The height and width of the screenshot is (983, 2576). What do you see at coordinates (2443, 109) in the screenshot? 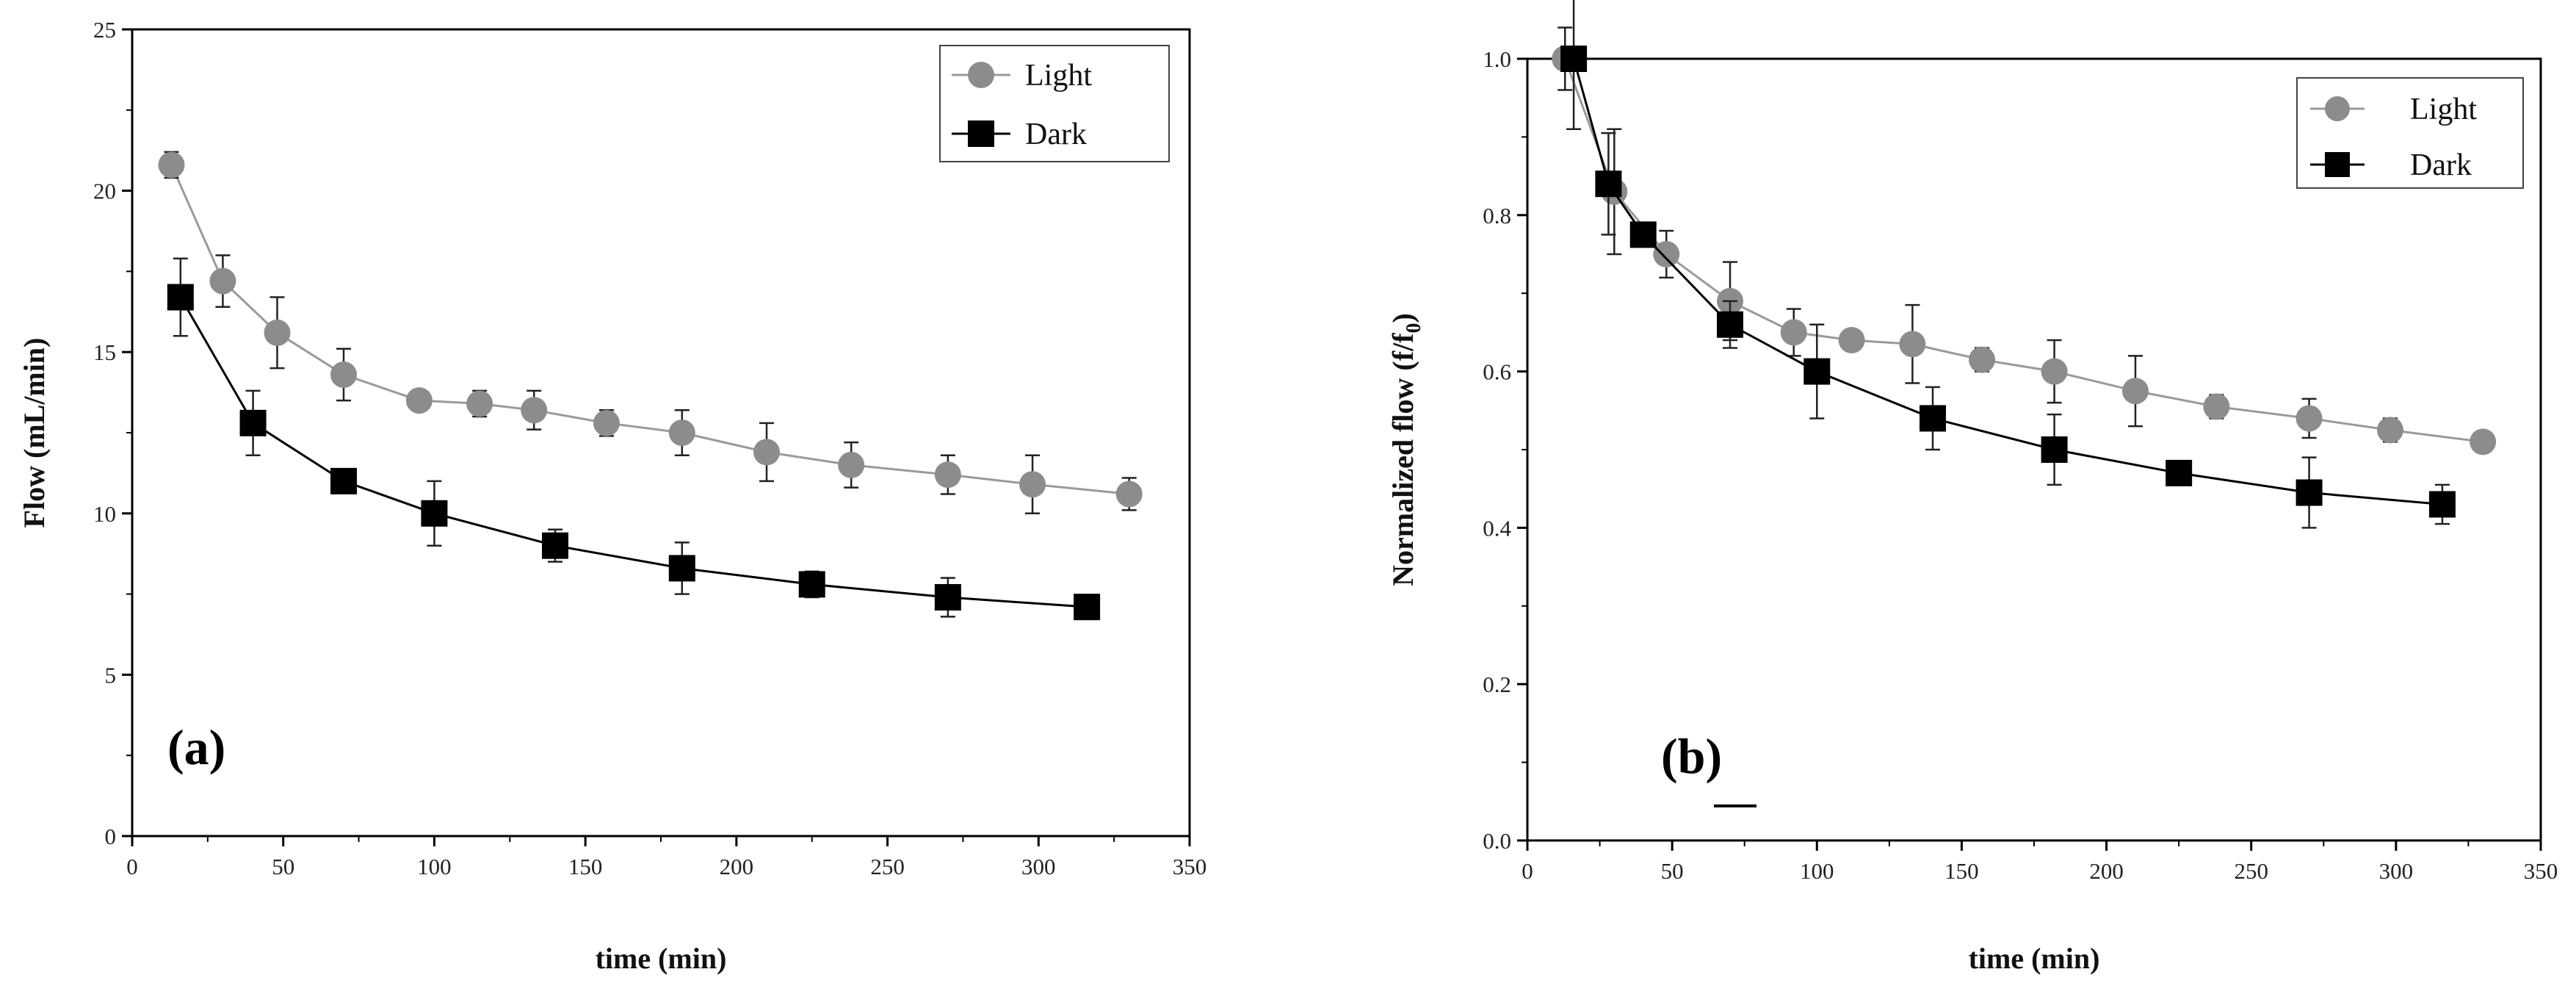
I see `legend-label-light-b: Light` at bounding box center [2443, 109].